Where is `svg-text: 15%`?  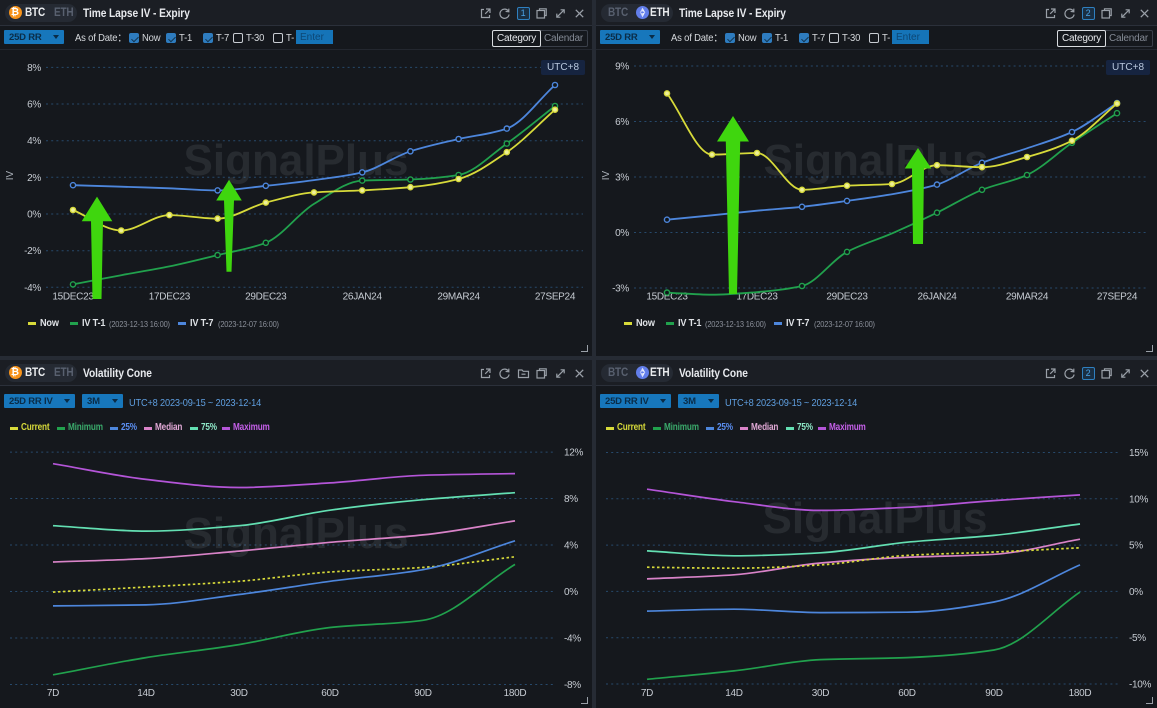 svg-text: 15% is located at coordinates (1139, 453).